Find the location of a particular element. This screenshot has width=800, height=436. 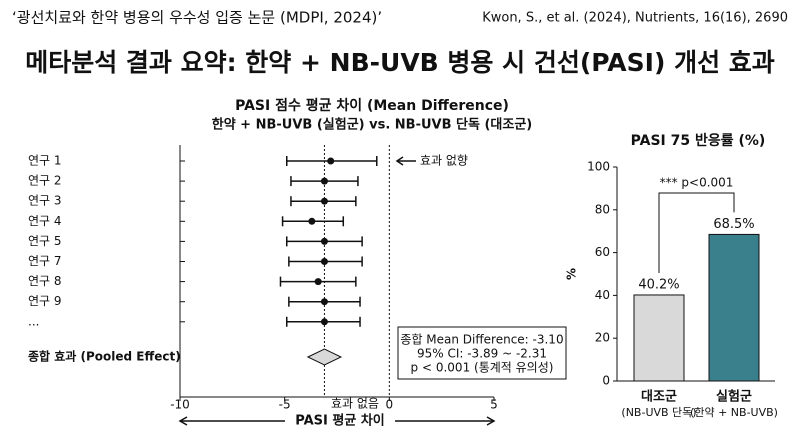

study-label: 연구 7 is located at coordinates (45, 261).